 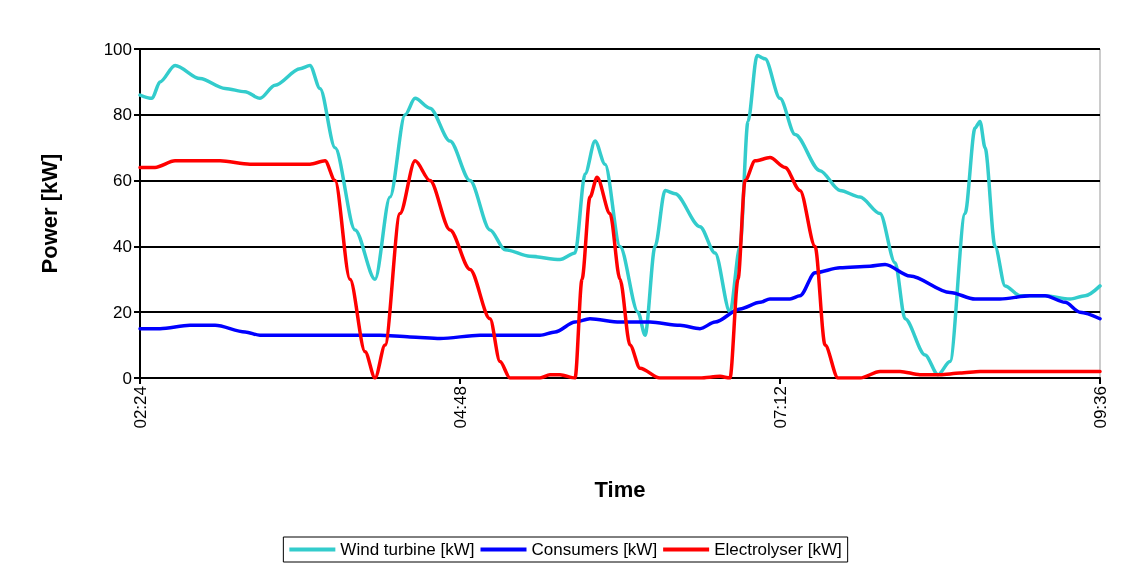 What do you see at coordinates (620, 489) in the screenshot?
I see `x-axis-title: Time` at bounding box center [620, 489].